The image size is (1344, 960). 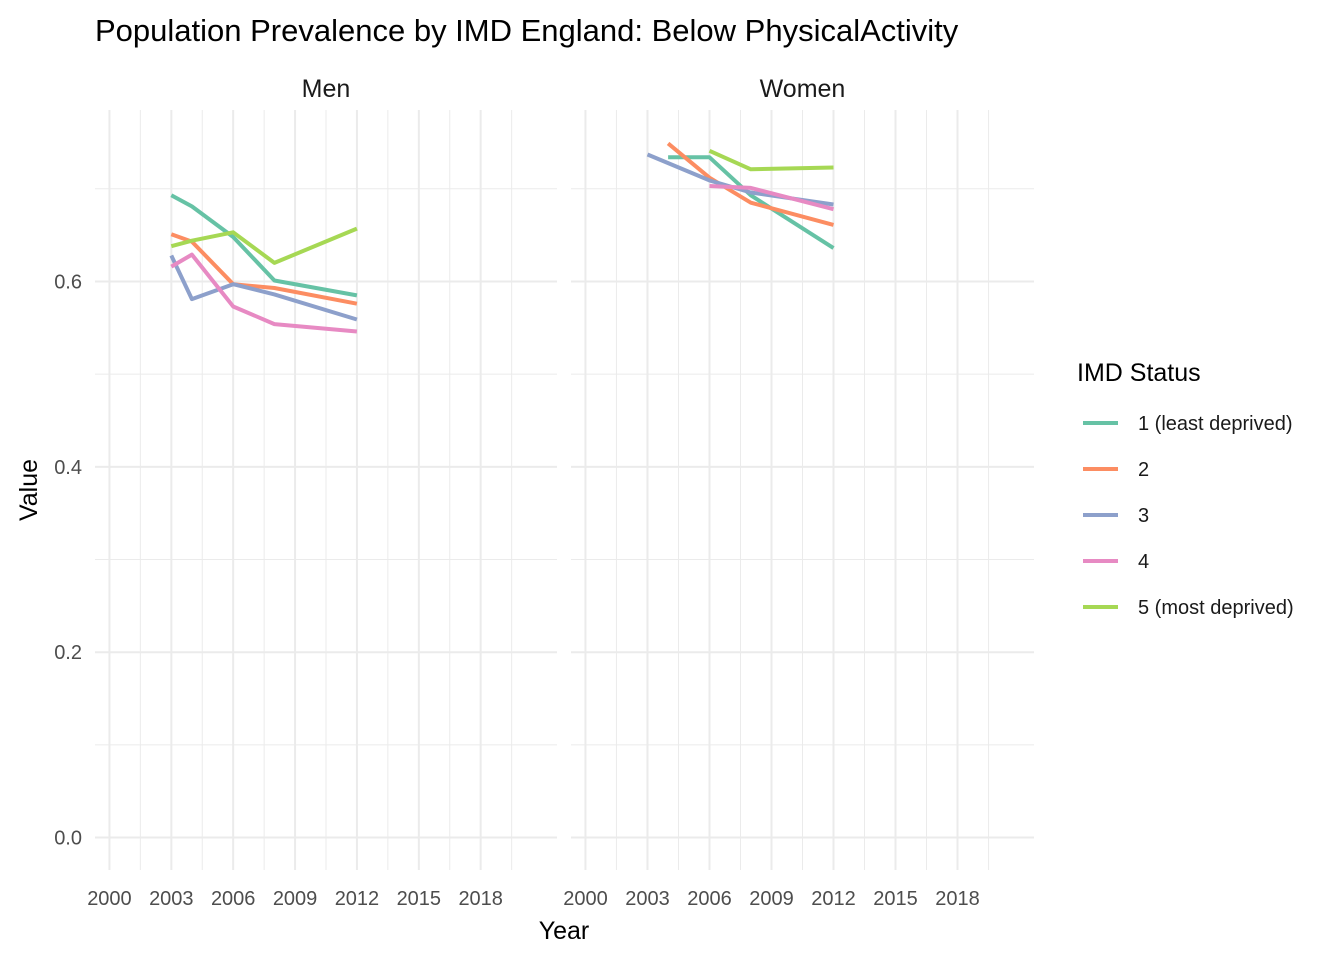 What do you see at coordinates (1116, 562) in the screenshot?
I see `legend-item: 4` at bounding box center [1116, 562].